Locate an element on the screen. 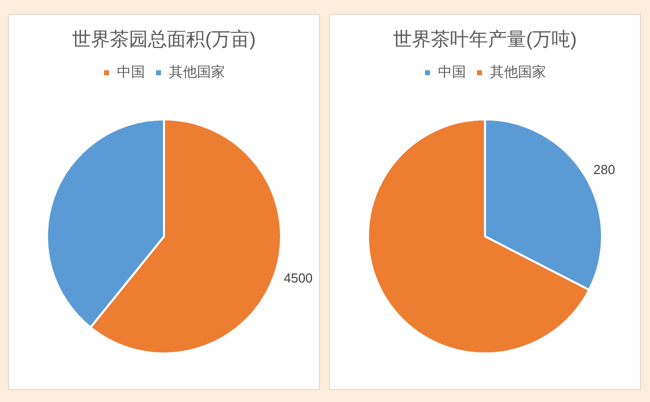 The image size is (650, 402). data-label: 4500 is located at coordinates (298, 278).